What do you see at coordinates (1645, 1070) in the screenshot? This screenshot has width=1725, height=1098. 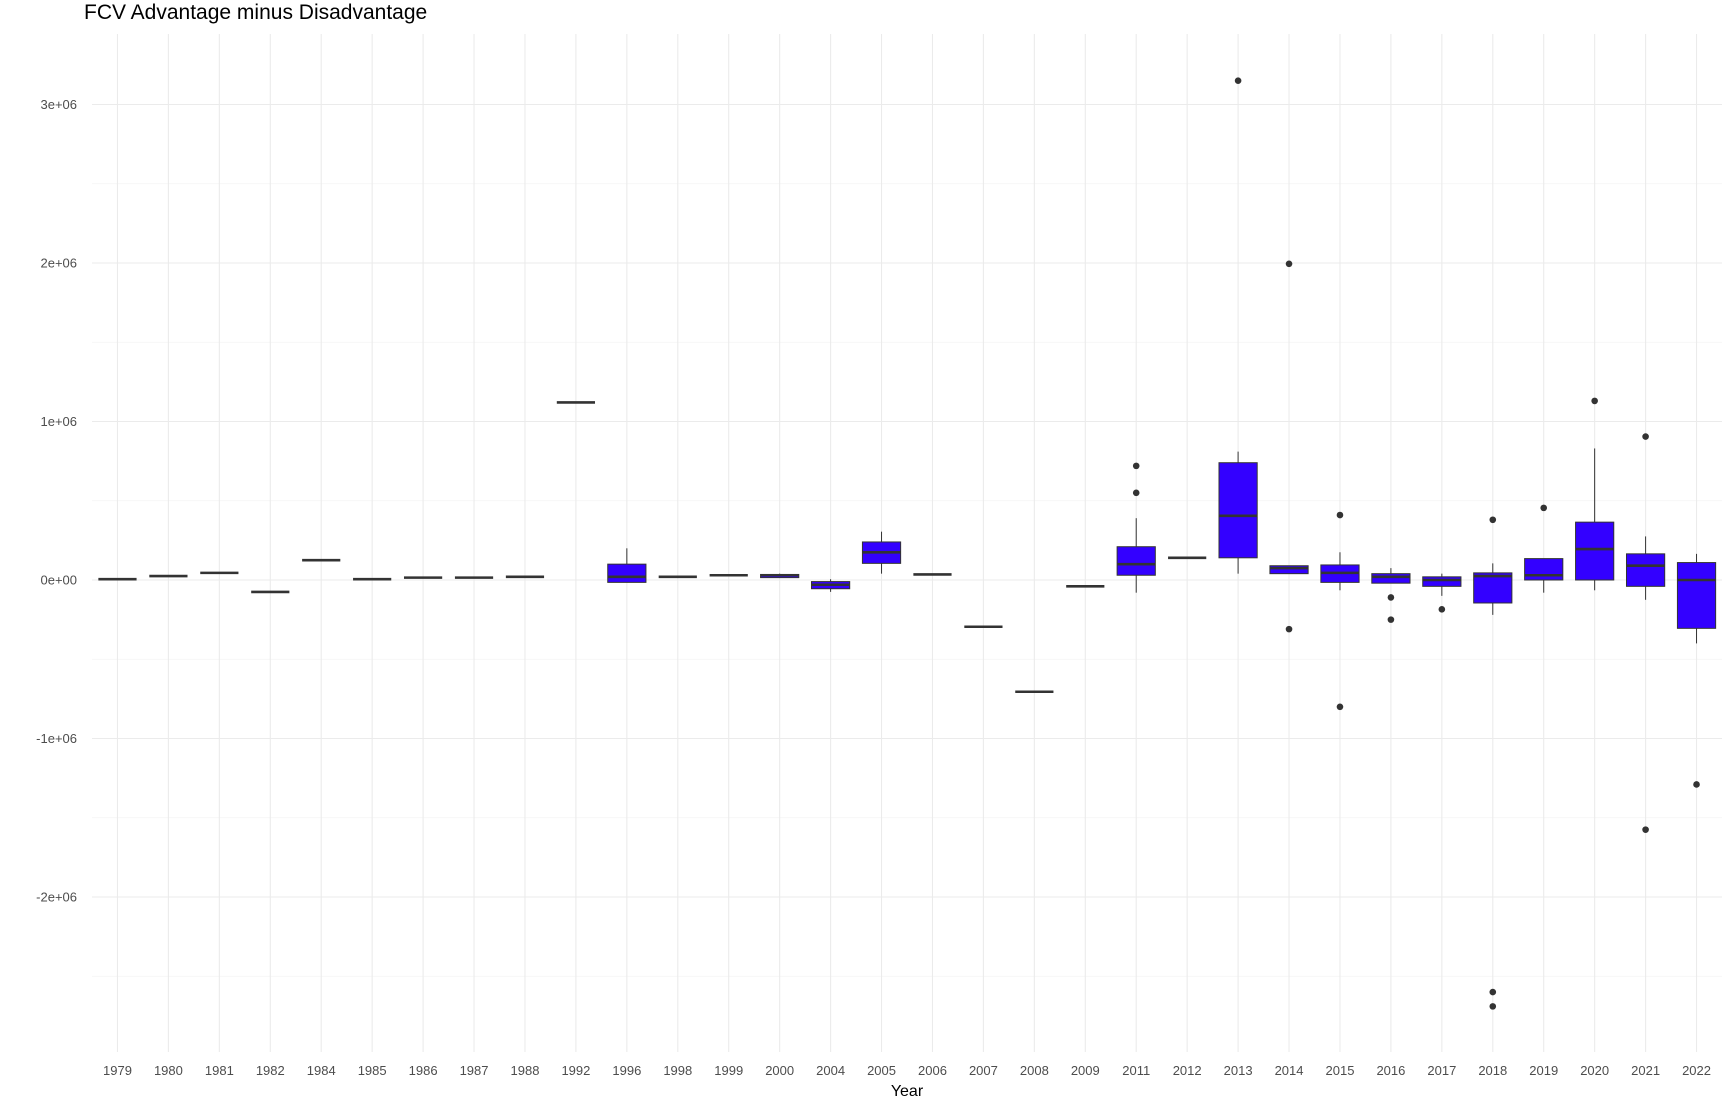 I see `x-tick-label: 2021` at bounding box center [1645, 1070].